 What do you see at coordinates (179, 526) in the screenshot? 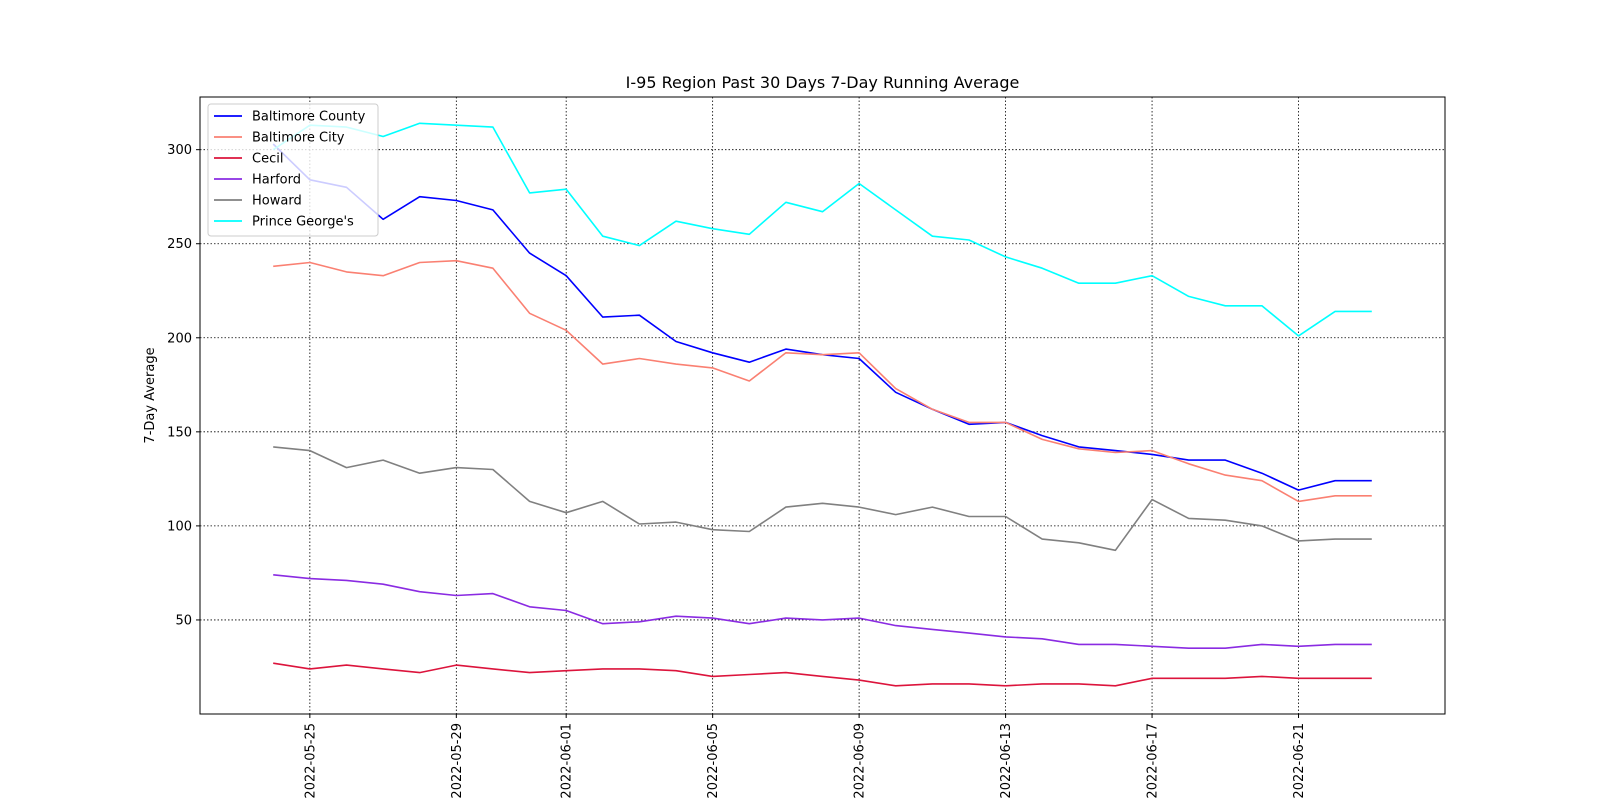
I see `y-tick-label: 100` at bounding box center [179, 526].